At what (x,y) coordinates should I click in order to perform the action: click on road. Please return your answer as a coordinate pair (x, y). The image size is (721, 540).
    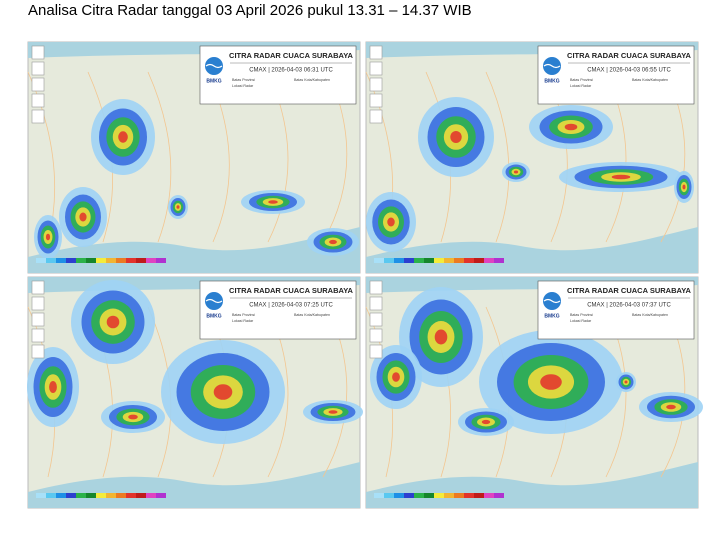
    Looking at the image, I should click on (159, 157).